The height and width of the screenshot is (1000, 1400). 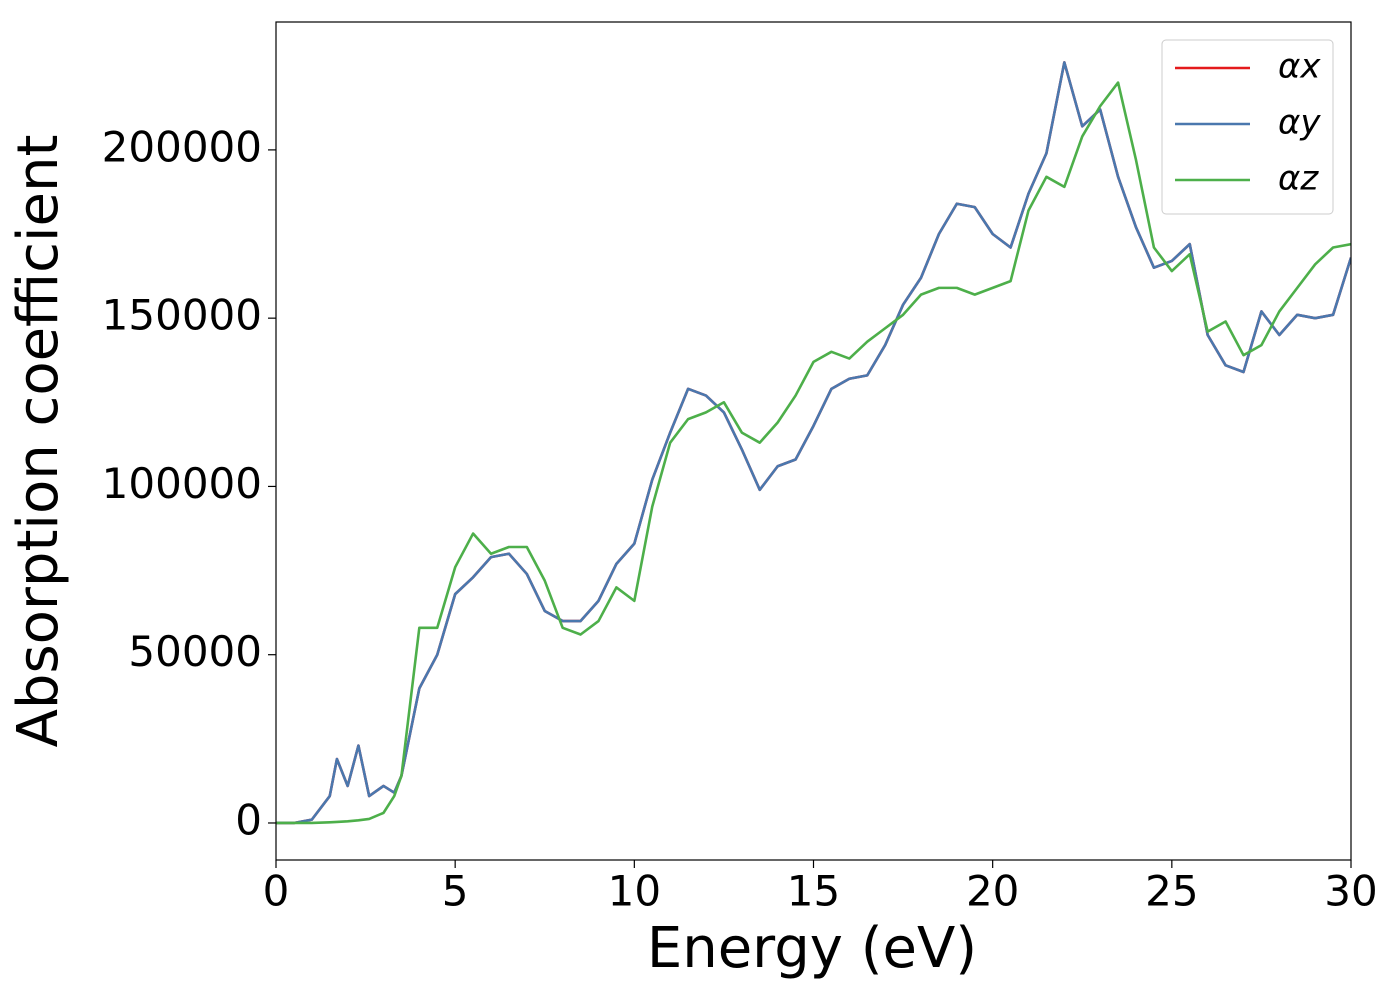 What do you see at coordinates (38, 441) in the screenshot?
I see `y-axis-label: Absorption coefficient` at bounding box center [38, 441].